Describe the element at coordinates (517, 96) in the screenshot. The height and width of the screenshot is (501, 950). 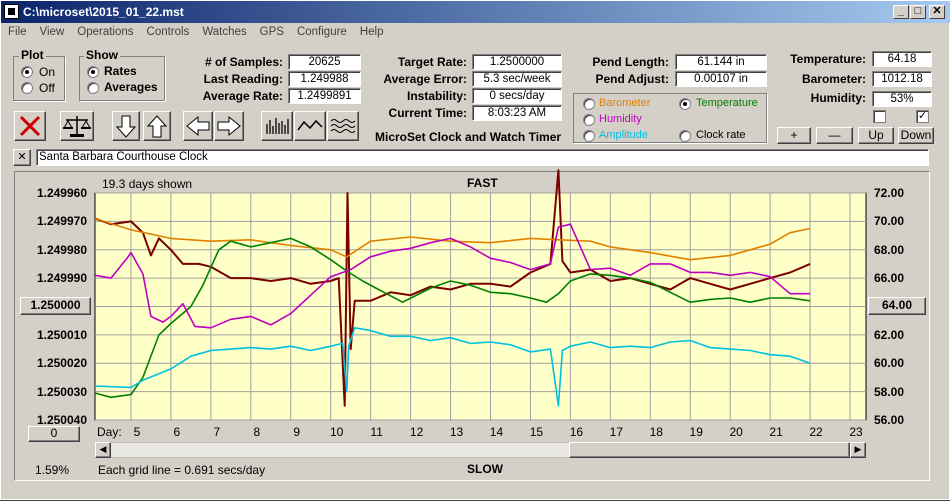
I see `instability-field: 0 secs/day` at that location.